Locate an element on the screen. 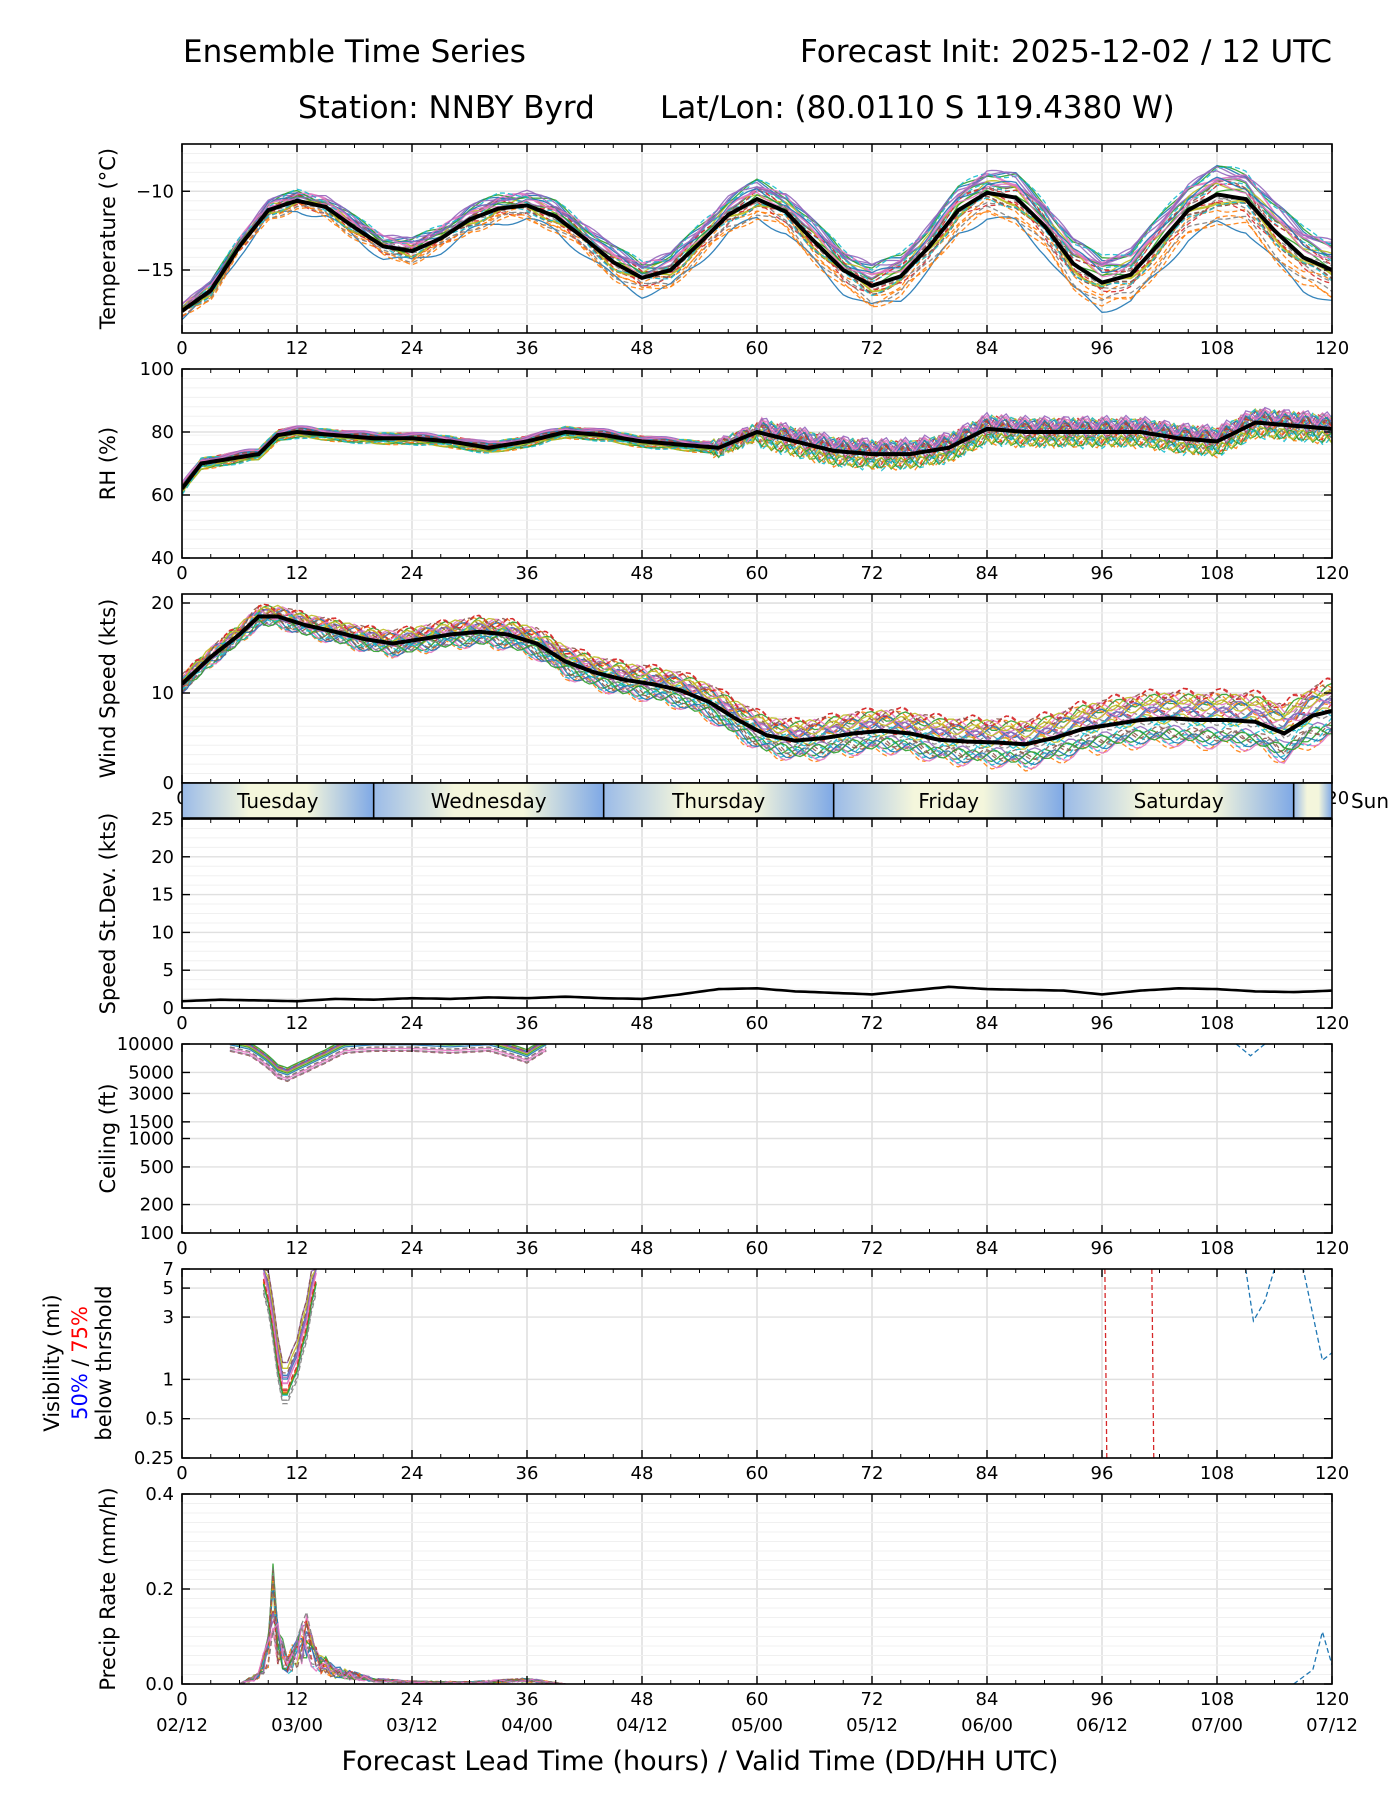 The image size is (1400, 1800). y-tick-label: 1500 is located at coordinates (151, 1122).